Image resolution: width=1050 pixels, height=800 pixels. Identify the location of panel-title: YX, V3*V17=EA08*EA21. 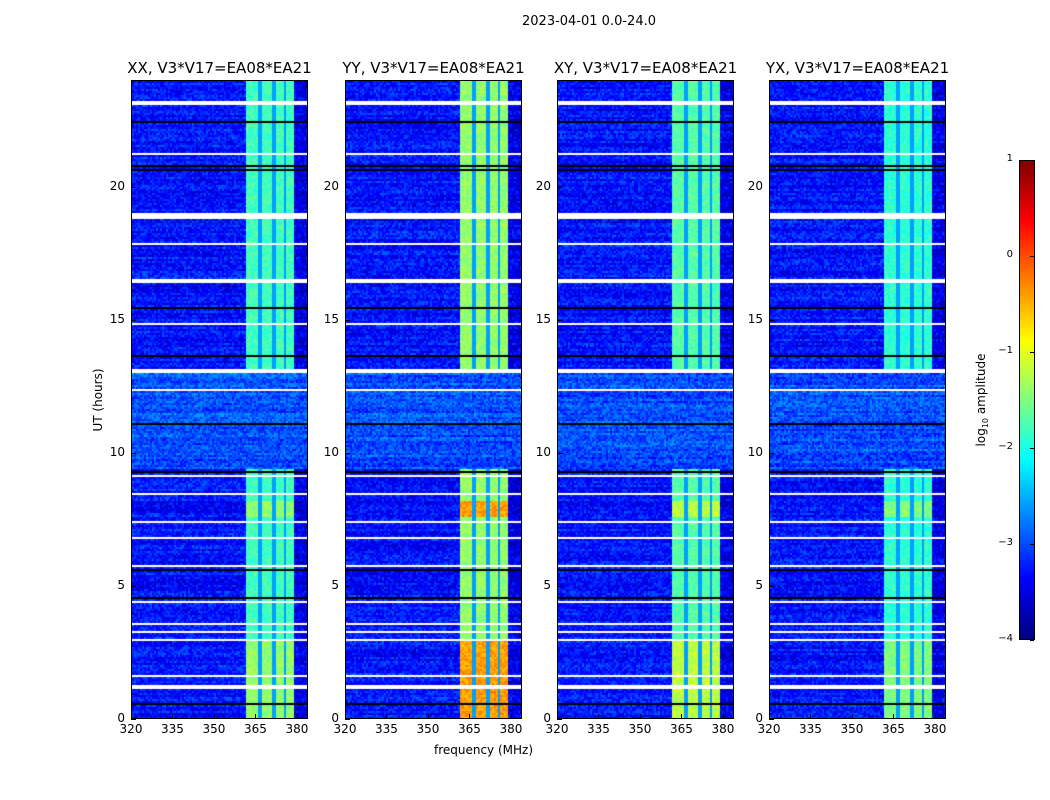
(857, 68).